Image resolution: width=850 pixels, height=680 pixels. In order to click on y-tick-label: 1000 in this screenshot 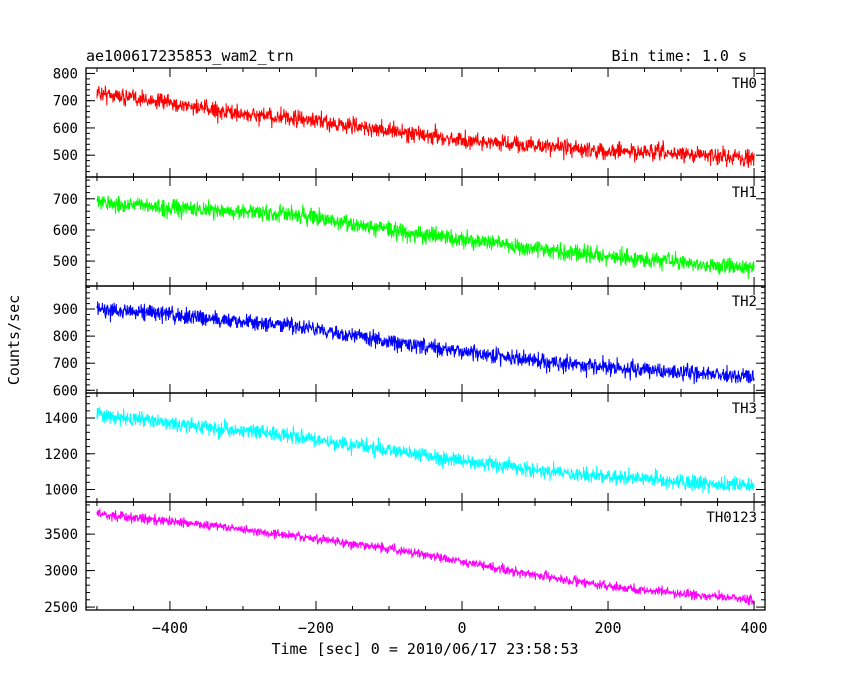, I will do `click(61, 490)`.